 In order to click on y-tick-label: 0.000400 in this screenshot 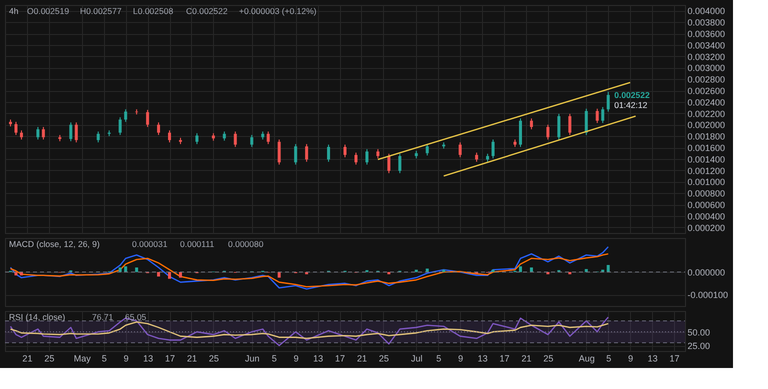, I will do `click(707, 216)`.